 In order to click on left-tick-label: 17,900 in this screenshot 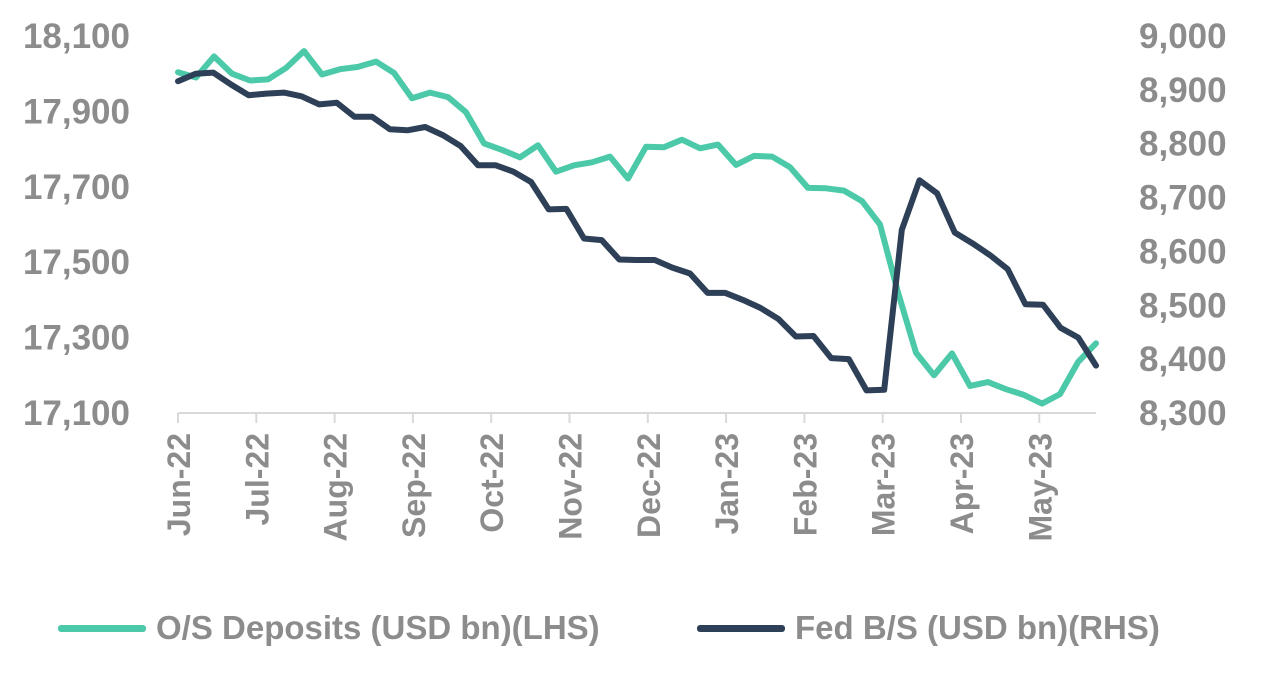, I will do `click(76, 111)`.